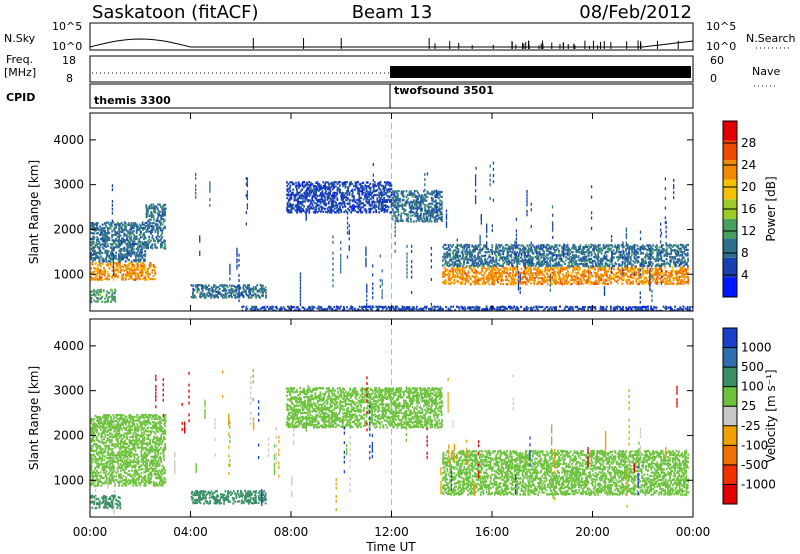 The height and width of the screenshot is (554, 800). I want to click on time-tick-label: 04:00, so click(190, 532).